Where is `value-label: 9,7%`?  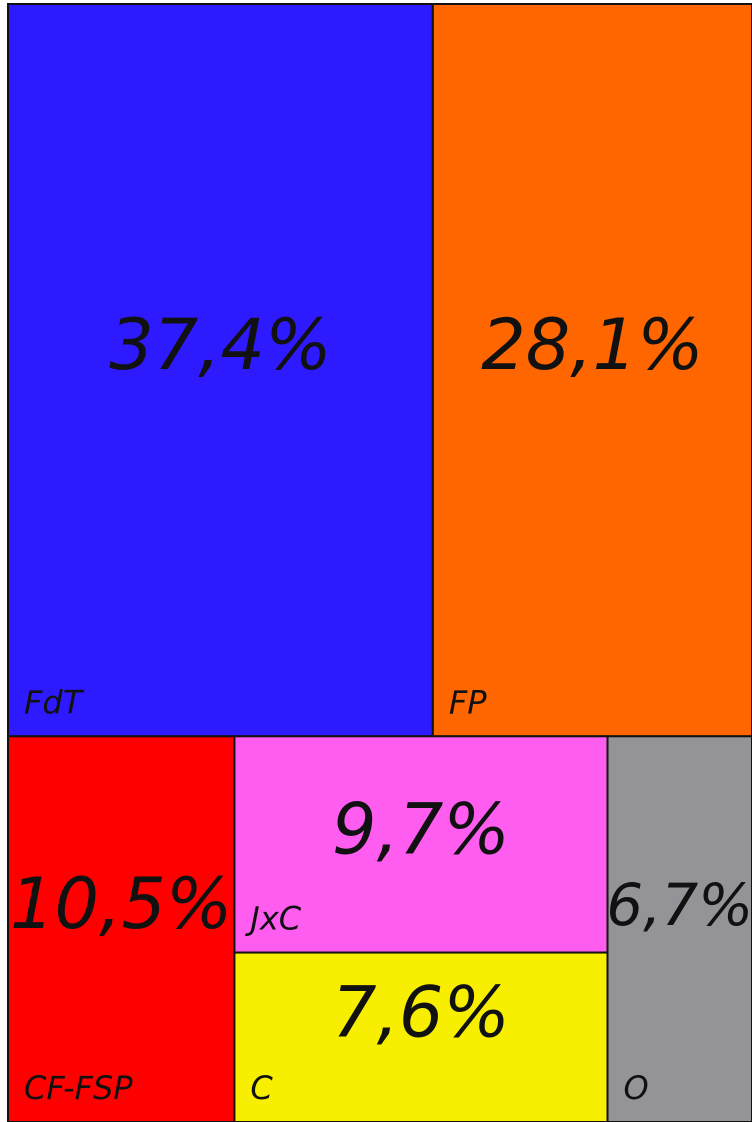 value-label: 9,7% is located at coordinates (421, 829).